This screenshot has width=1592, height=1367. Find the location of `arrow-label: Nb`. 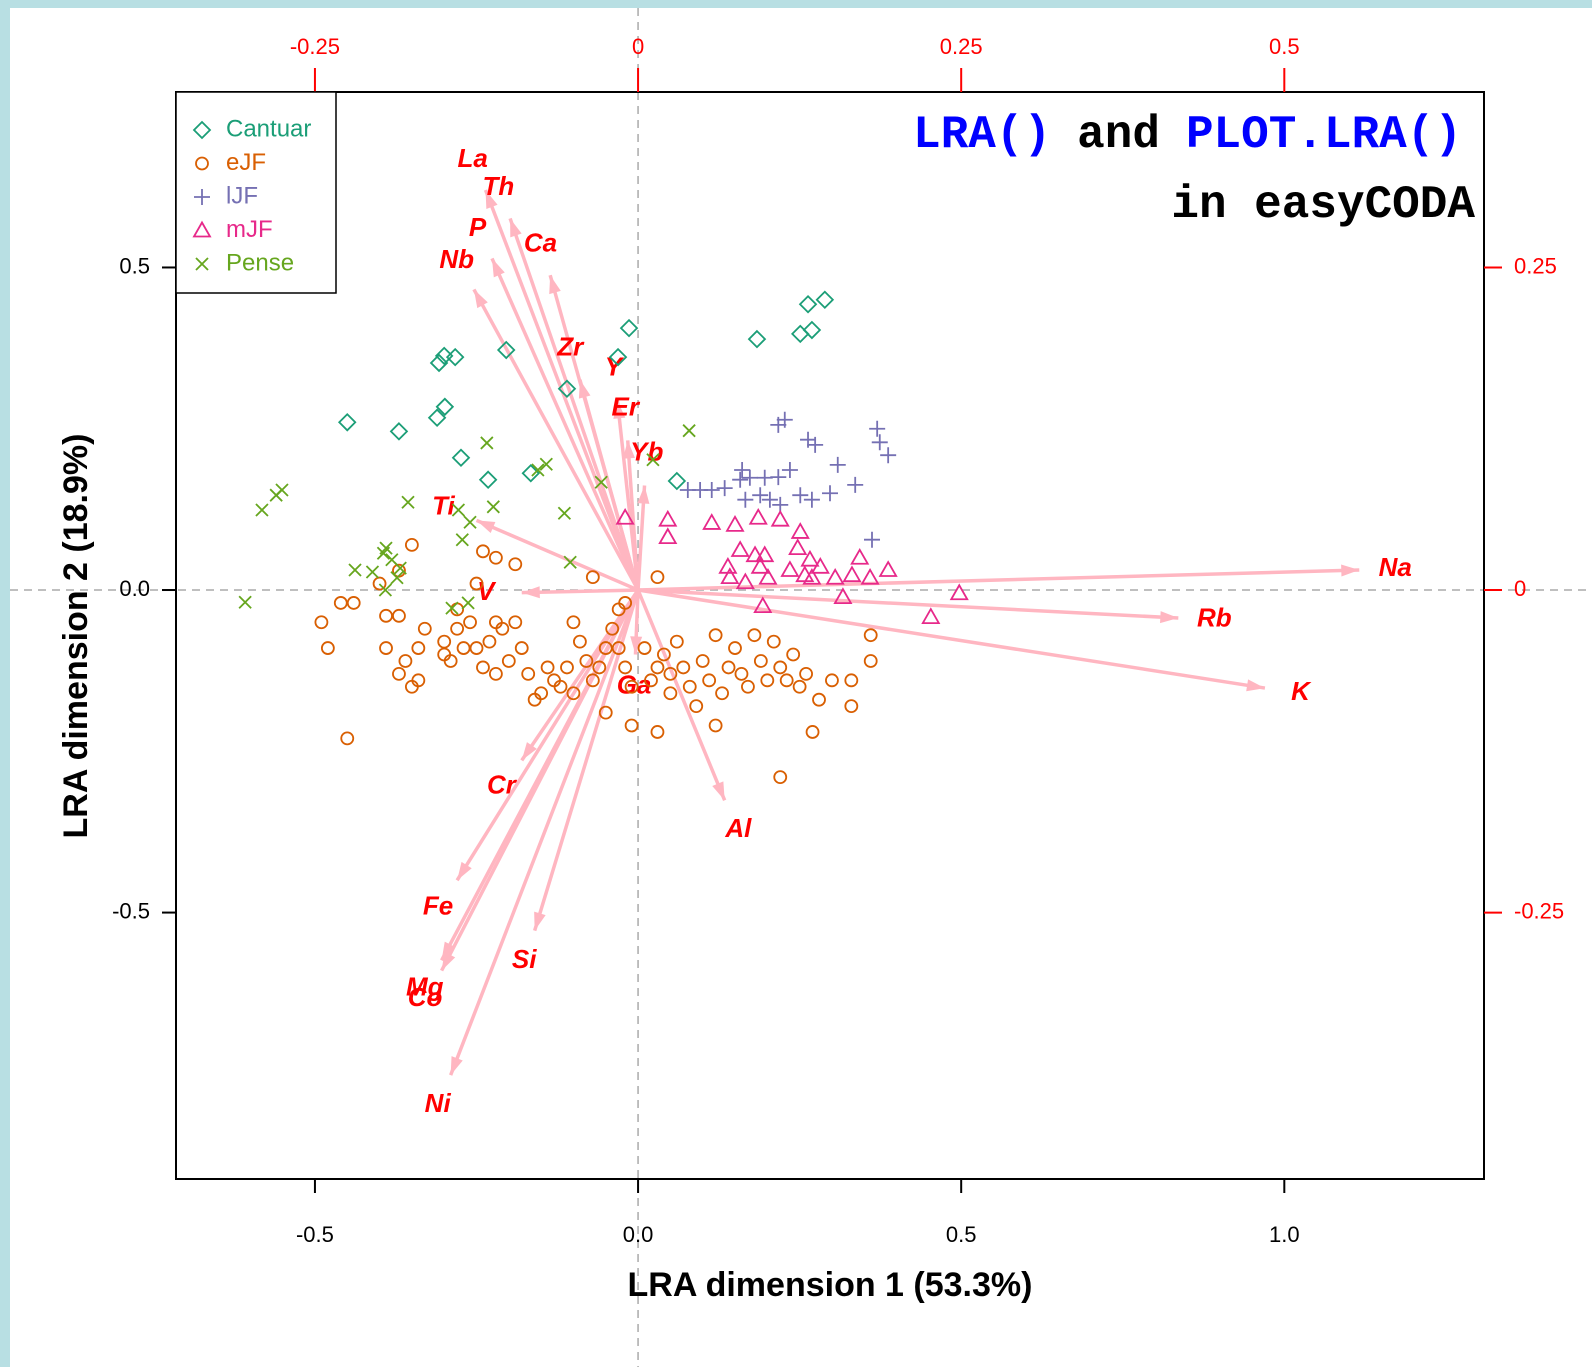

arrow-label: Nb is located at coordinates (456, 259).